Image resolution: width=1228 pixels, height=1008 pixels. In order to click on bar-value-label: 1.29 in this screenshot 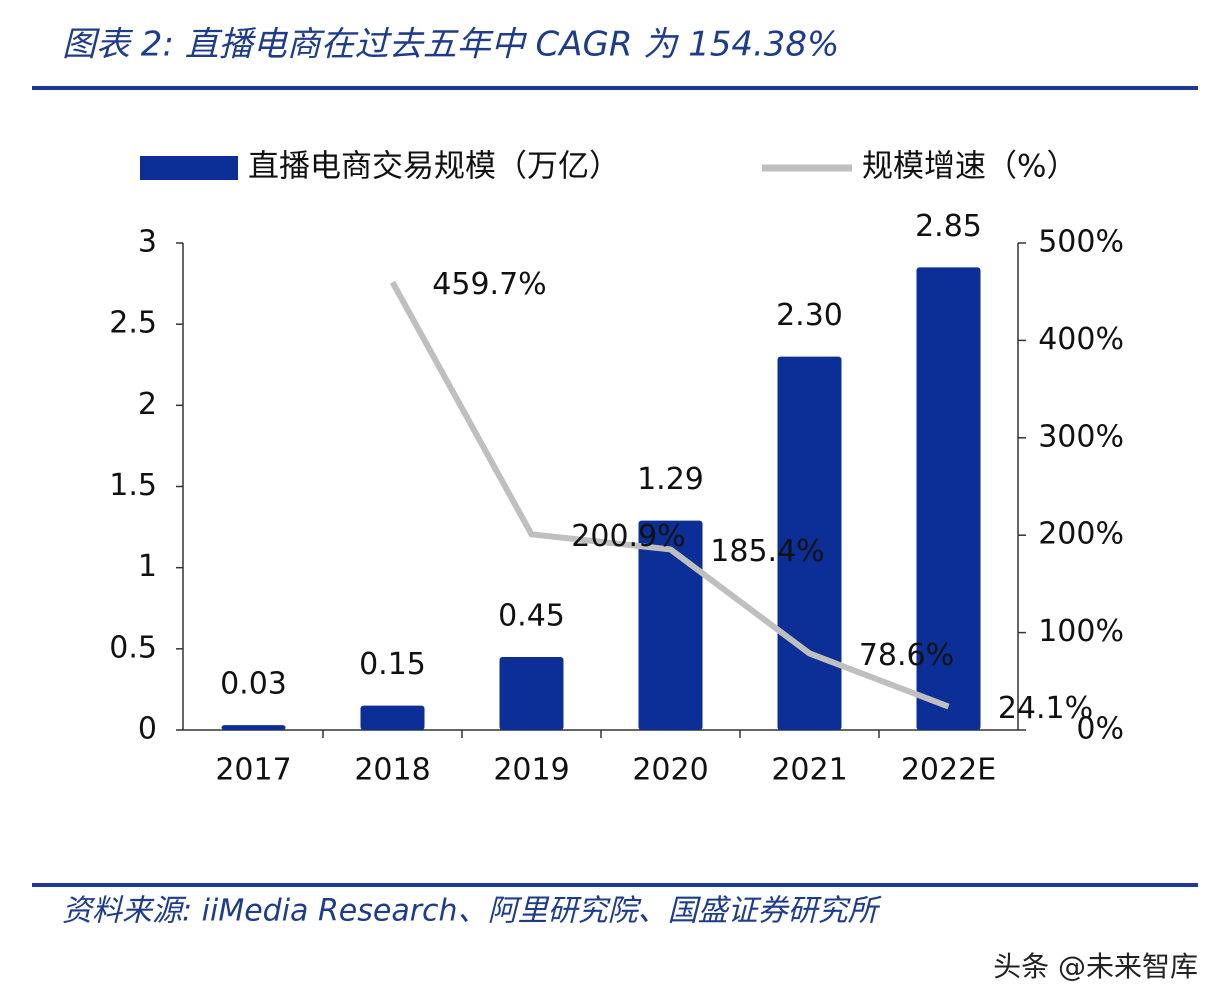, I will do `click(670, 479)`.